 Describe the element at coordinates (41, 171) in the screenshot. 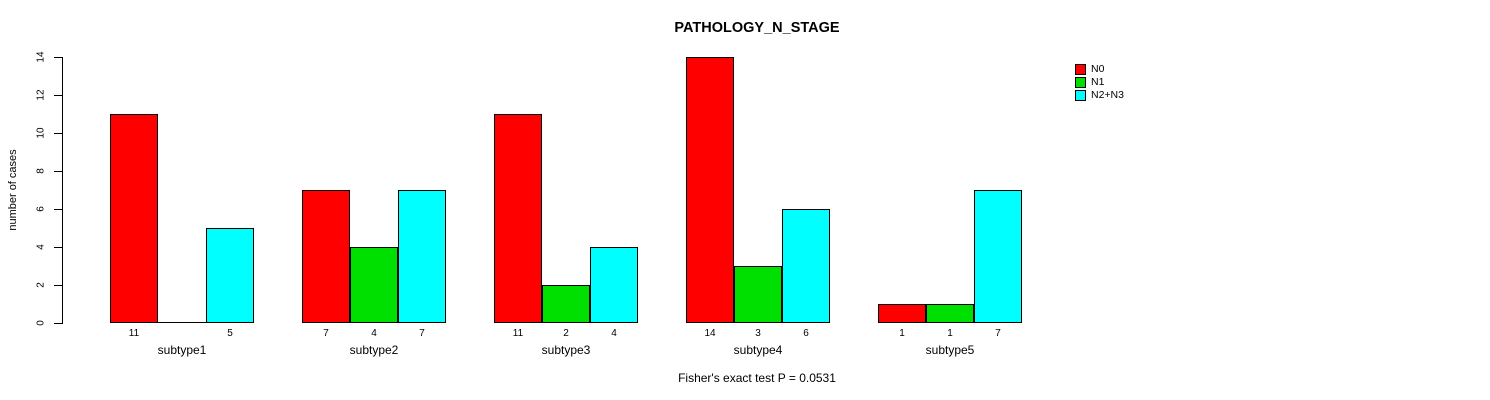

I see `y-axis-tick-label: 8` at that location.